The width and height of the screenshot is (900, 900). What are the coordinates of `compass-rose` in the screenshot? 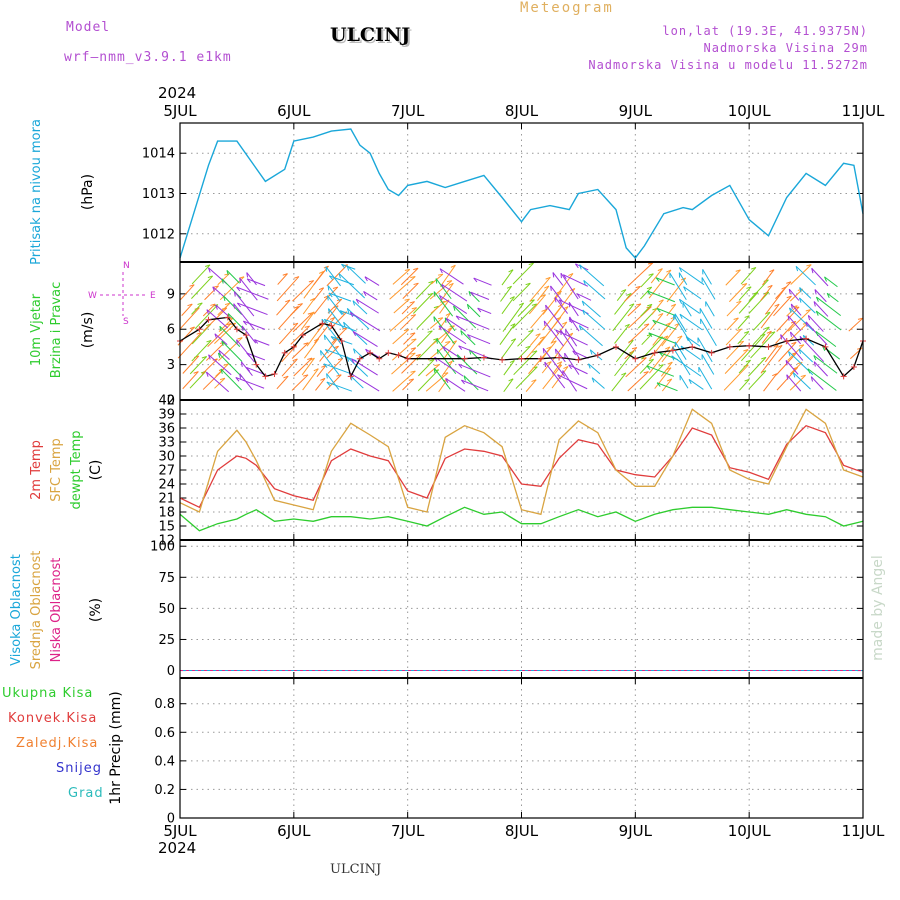 It's located at (123, 294).